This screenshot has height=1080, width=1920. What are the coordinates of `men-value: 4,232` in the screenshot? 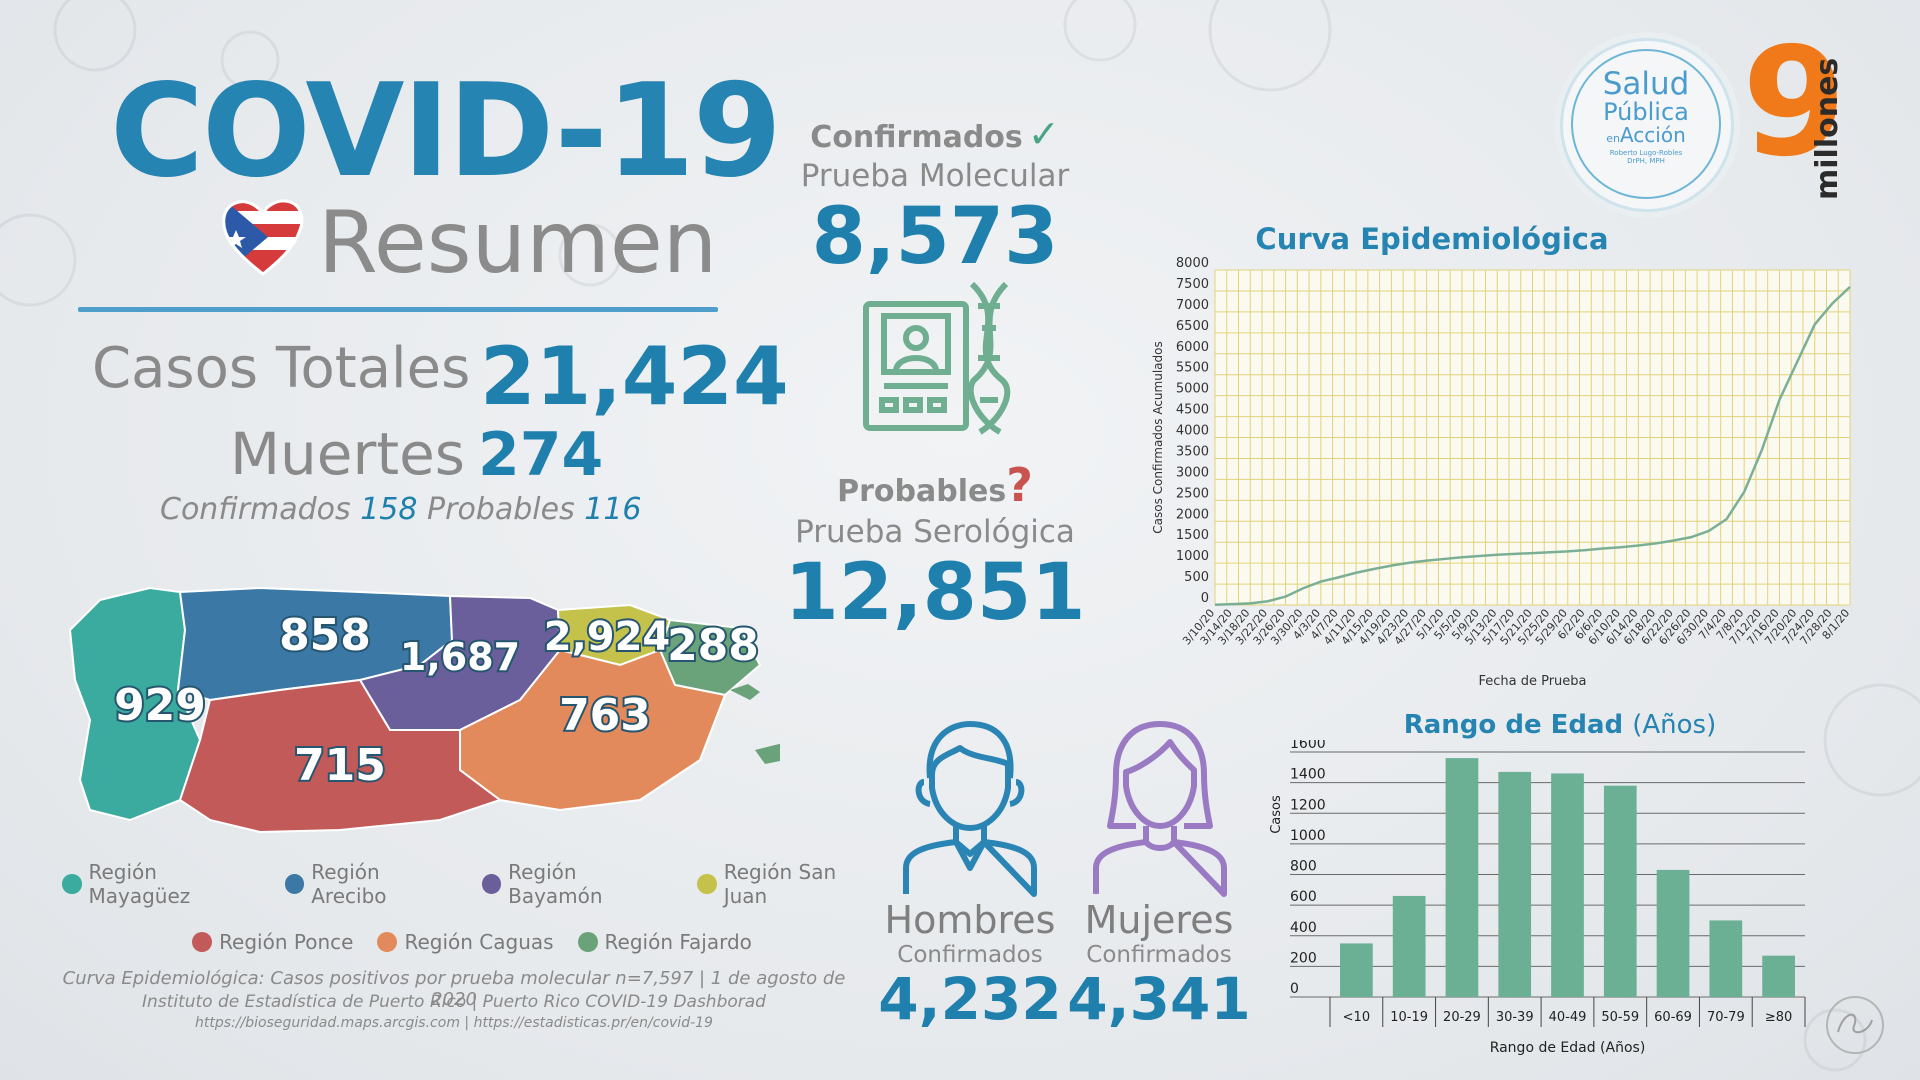 It's located at (970, 998).